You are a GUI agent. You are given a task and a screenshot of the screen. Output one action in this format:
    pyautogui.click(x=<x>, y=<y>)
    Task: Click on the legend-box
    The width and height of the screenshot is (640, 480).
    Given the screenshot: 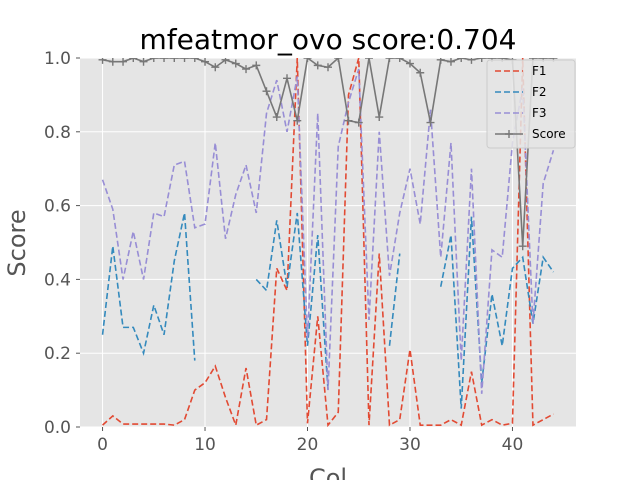 What is the action you would take?
    pyautogui.click(x=531, y=104)
    